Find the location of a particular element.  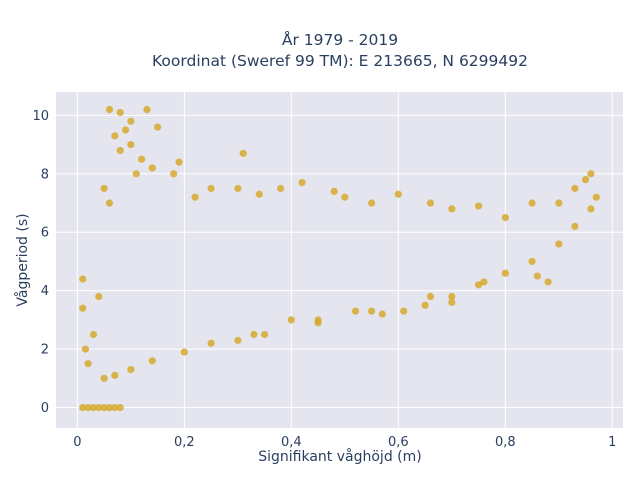

x-axis-label: Signifikant våghöjd (m) is located at coordinates (339, 456).